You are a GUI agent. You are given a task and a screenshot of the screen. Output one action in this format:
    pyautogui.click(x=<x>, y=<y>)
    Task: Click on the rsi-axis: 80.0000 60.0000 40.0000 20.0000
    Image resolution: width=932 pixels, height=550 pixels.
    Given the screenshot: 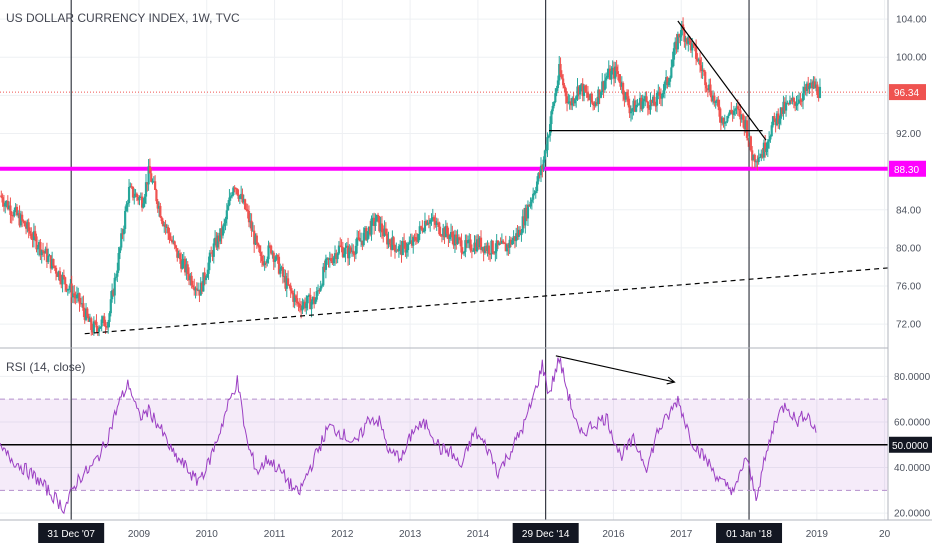 What is the action you would take?
    pyautogui.click(x=912, y=446)
    